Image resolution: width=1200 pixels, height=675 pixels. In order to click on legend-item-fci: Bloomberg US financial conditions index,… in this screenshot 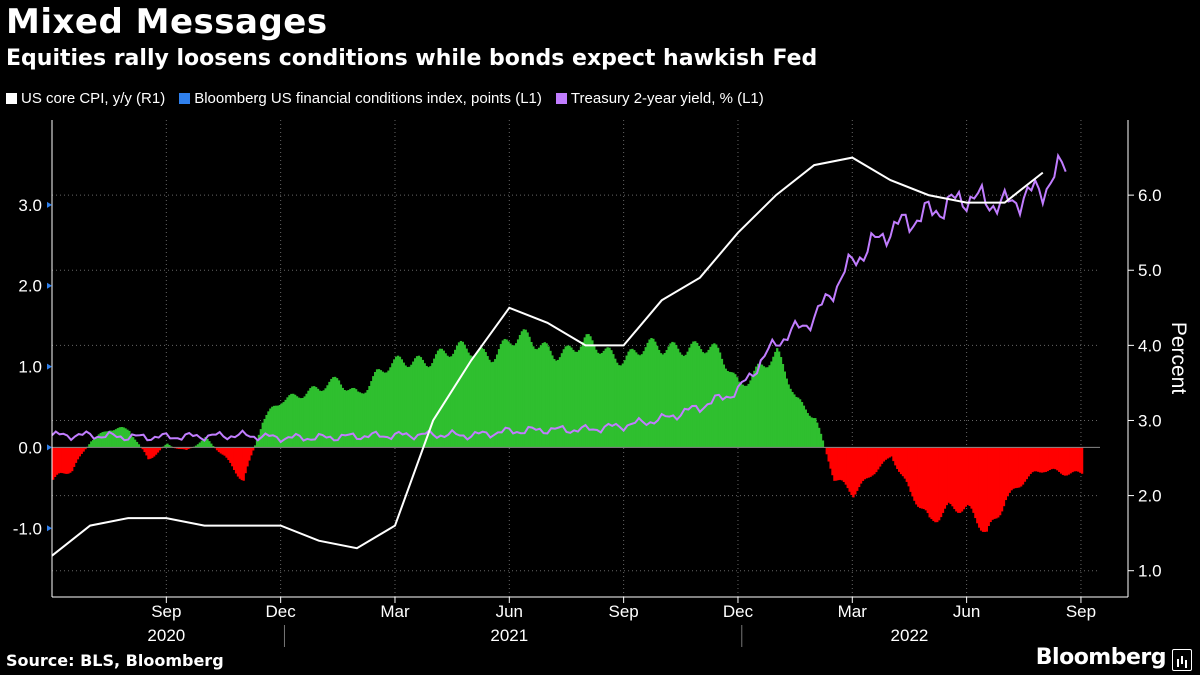, I will do `click(360, 98)`.